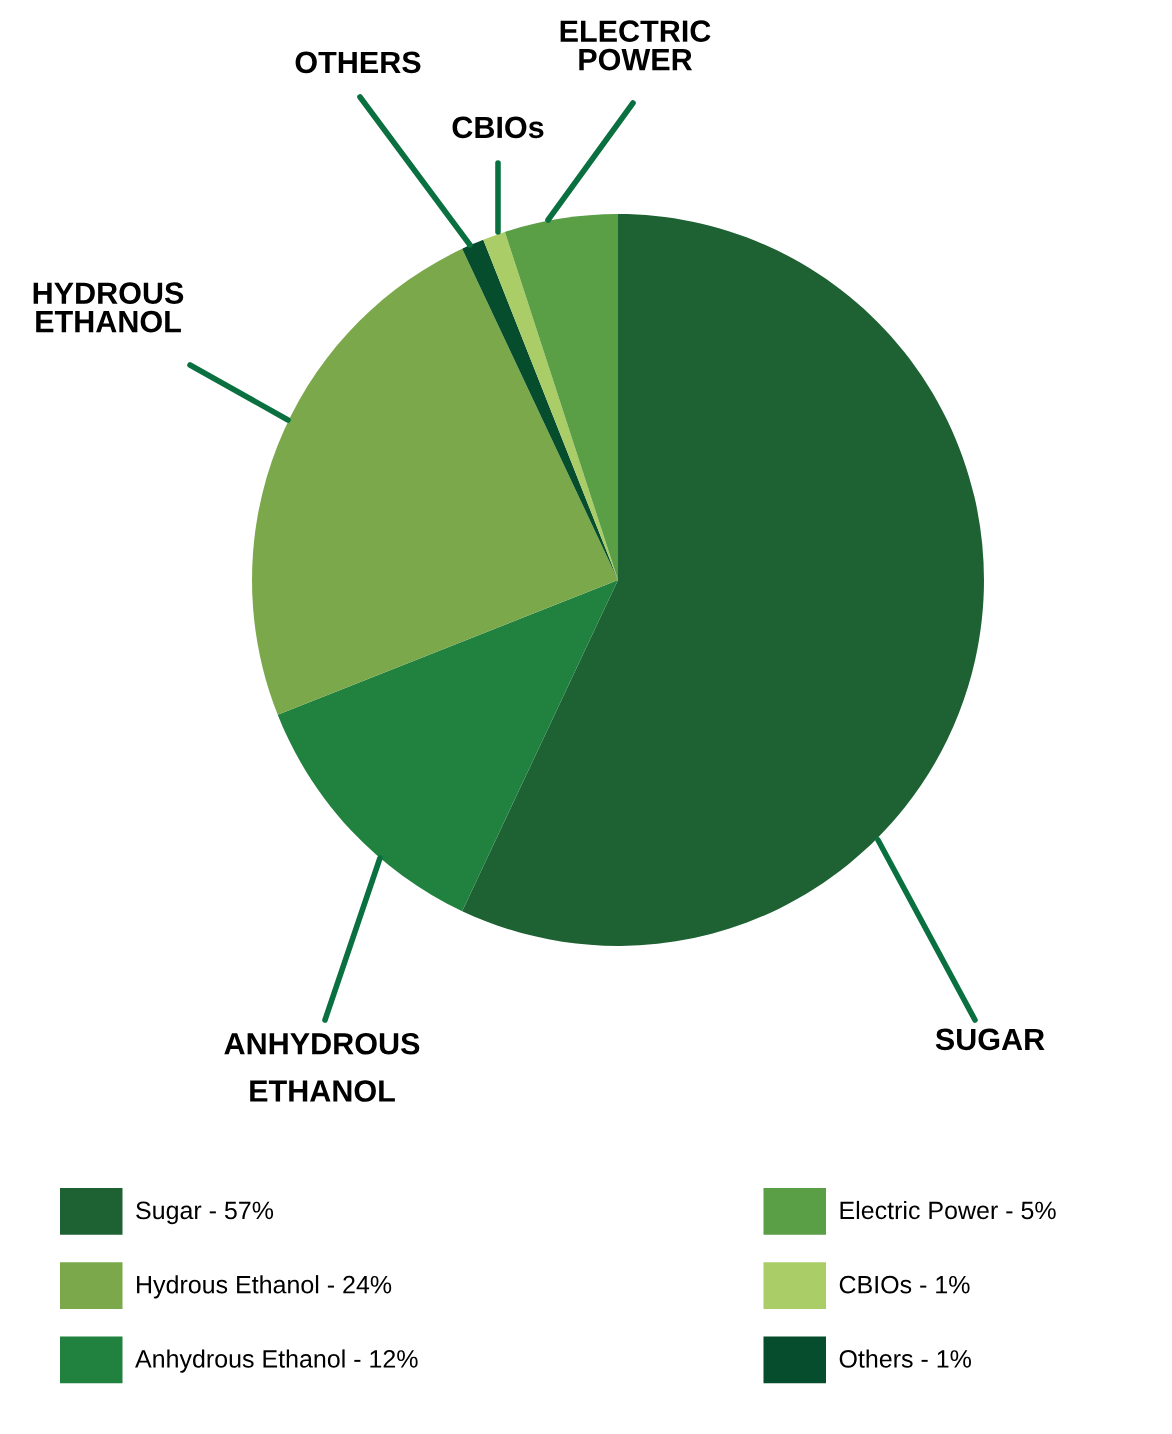 This screenshot has width=1172, height=1434. Describe the element at coordinates (322, 1067) in the screenshot. I see `data-label: ANHYDROUS ETHANOL` at that location.